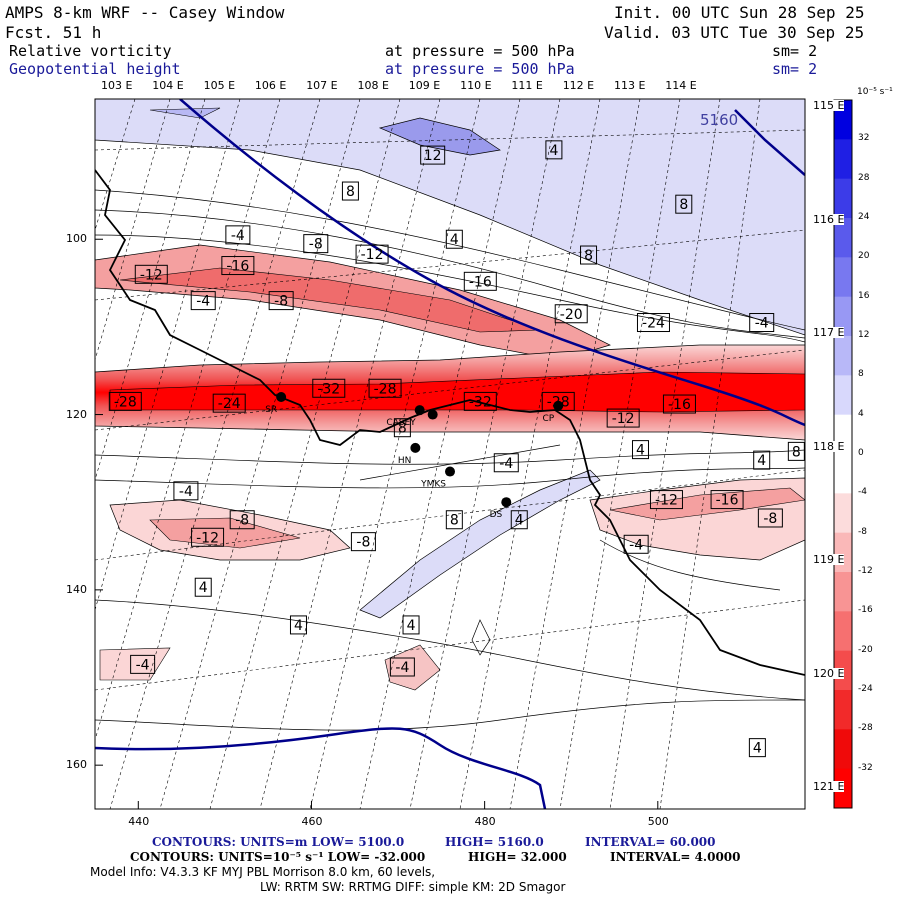  I want to click on contour-label: -24, so click(229, 403).